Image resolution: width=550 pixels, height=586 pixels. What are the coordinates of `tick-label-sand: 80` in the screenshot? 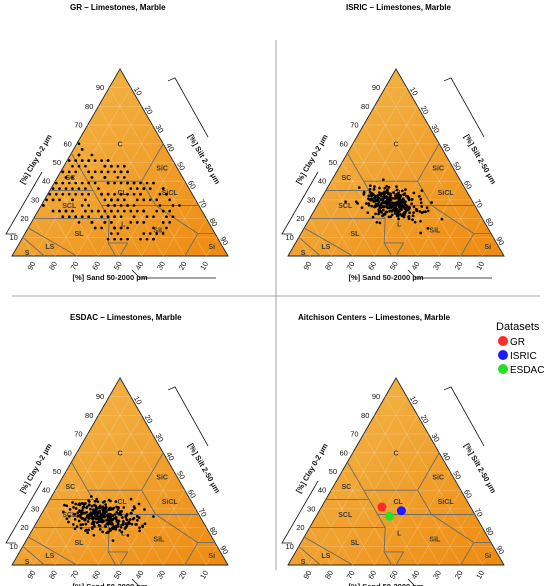 It's located at (53, 266).